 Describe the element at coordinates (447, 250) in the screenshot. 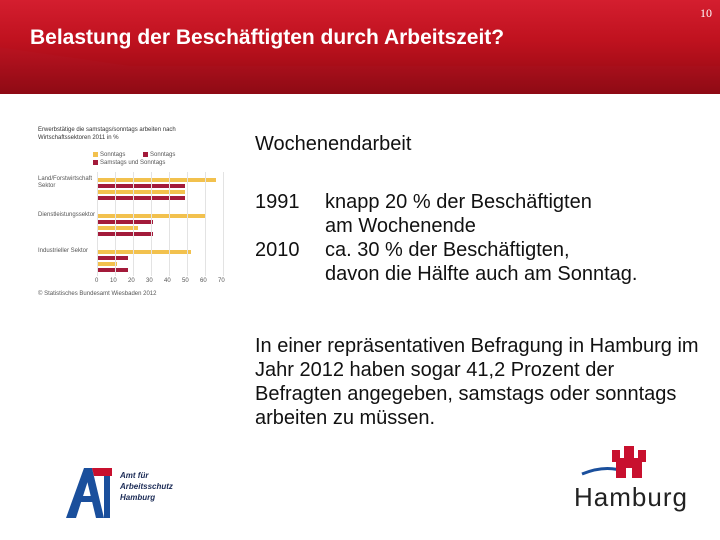

I see `fact-line: ca. 30 % der Beschäftigten,` at that location.